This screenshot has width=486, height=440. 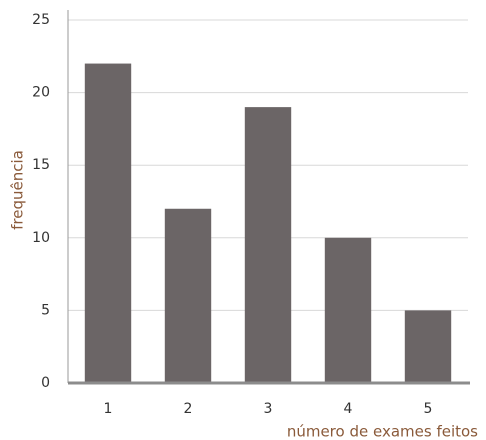 What do you see at coordinates (41, 20) in the screenshot?
I see `y-tick-label: 25` at bounding box center [41, 20].